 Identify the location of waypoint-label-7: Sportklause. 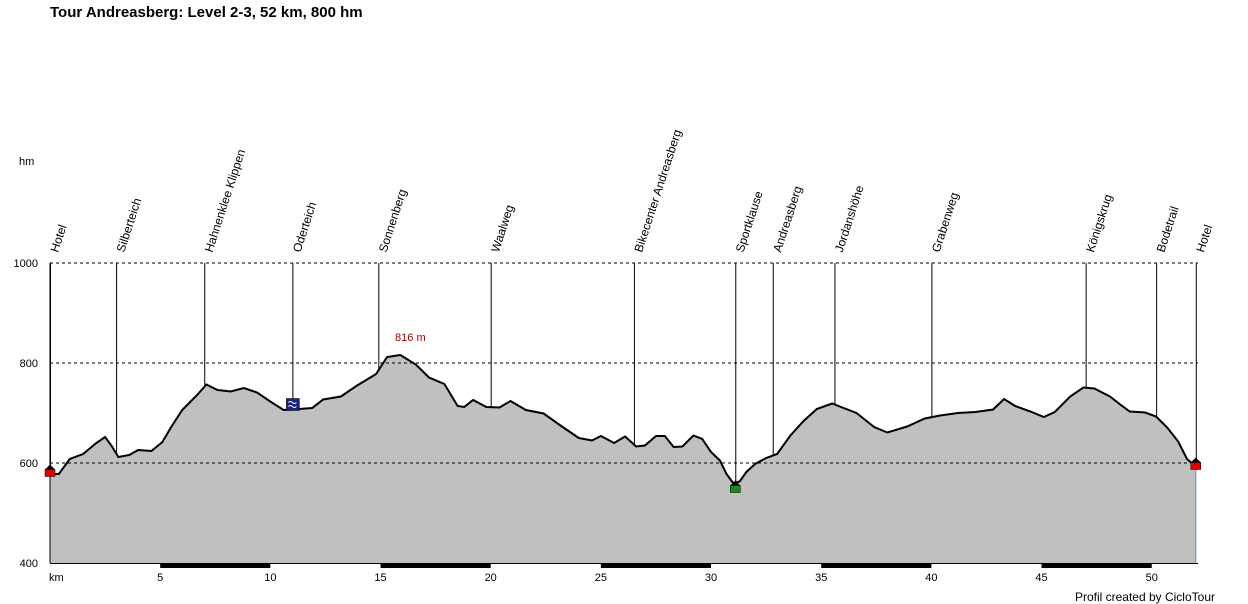
(749, 221).